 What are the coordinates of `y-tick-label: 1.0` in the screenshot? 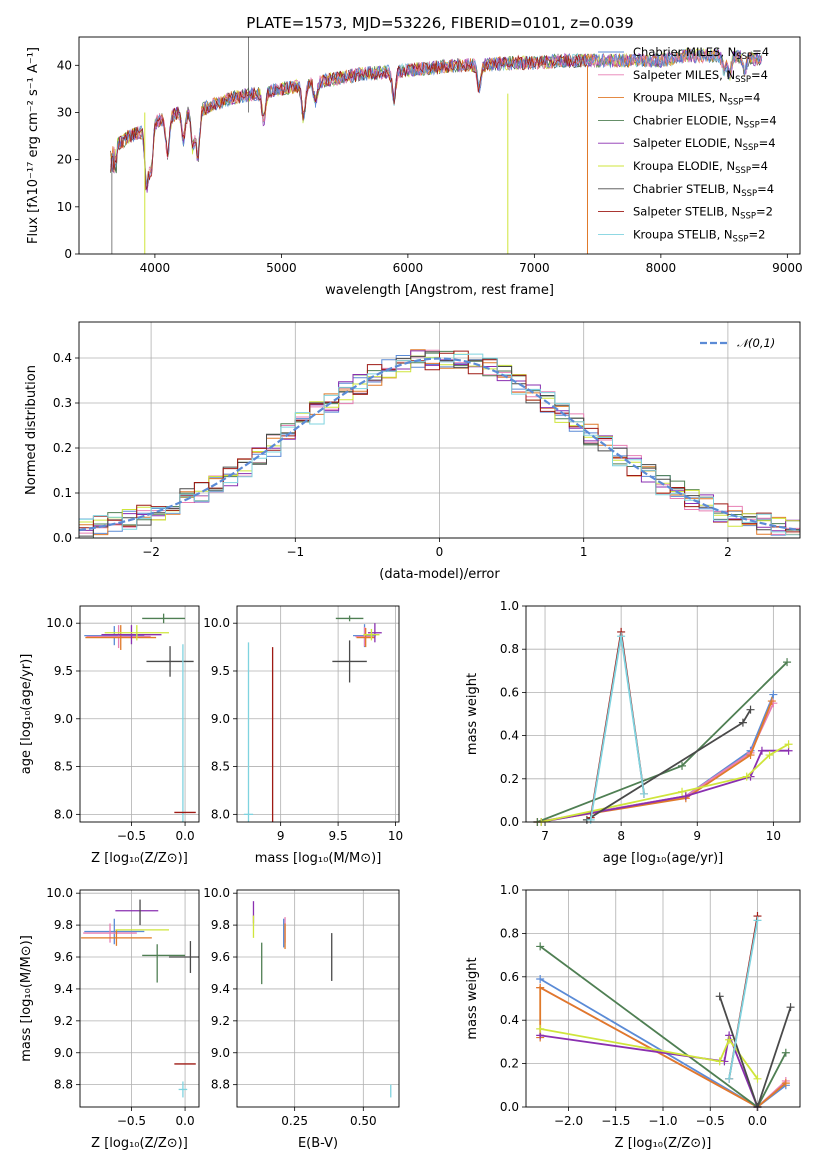 It's located at (509, 890).